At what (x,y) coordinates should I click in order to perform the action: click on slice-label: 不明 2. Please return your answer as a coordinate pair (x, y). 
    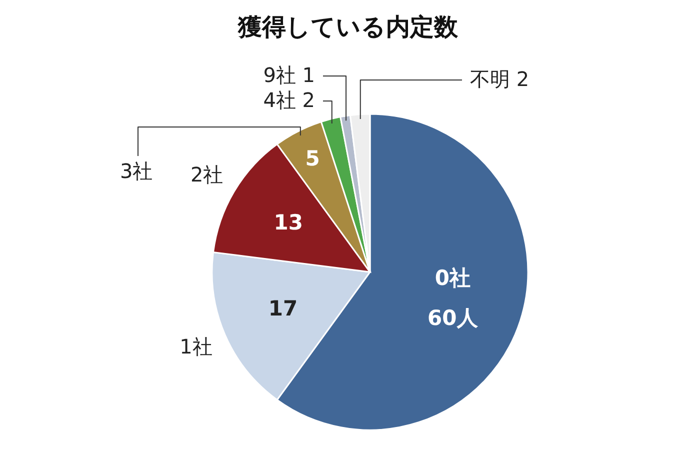
    Looking at the image, I should click on (500, 79).